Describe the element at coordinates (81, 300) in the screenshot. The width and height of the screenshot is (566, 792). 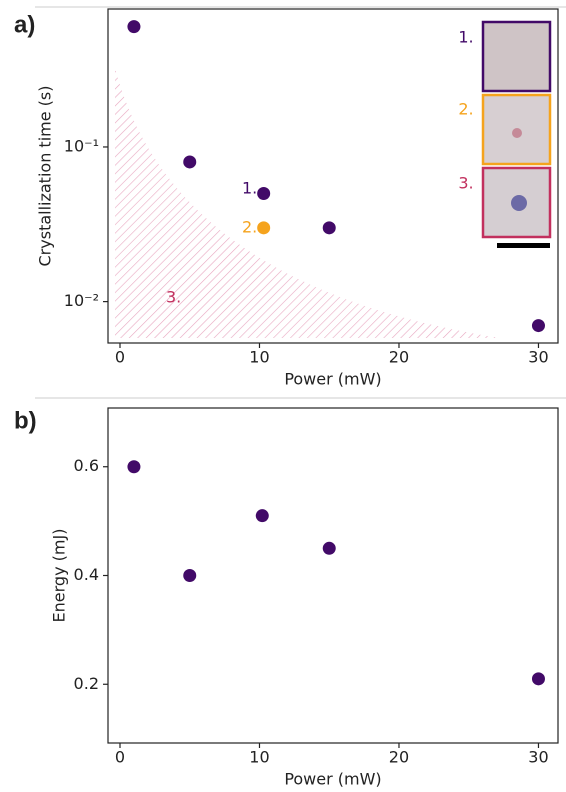
I see `y-tick-label: 10⁻²` at that location.